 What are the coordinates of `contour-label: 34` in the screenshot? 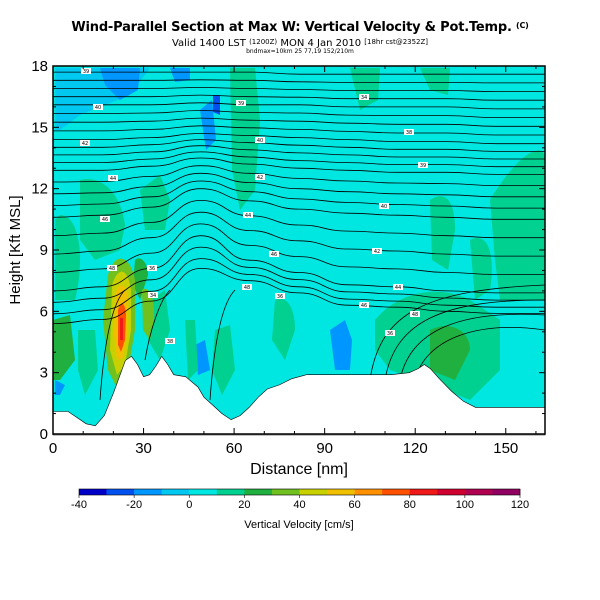 It's located at (153, 296).